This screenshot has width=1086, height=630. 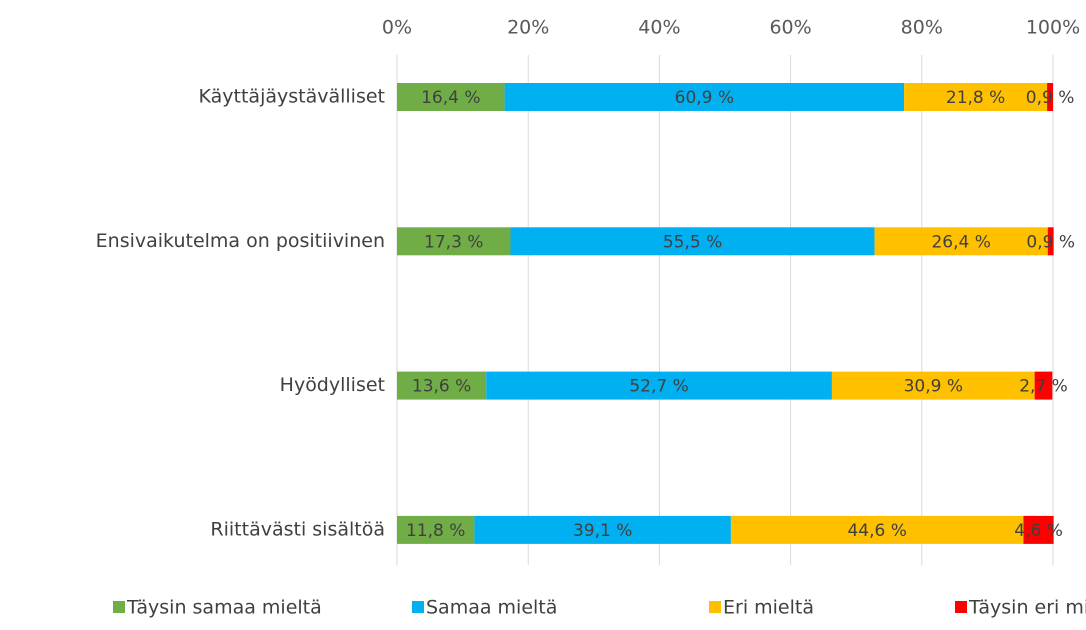 I want to click on data-label: 2,7 %, so click(x=1043, y=387).